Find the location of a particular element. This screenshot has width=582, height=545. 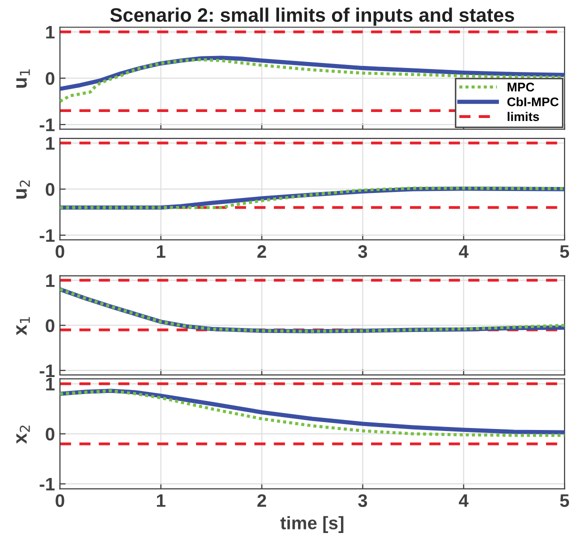

legend-label: limits is located at coordinates (523, 117).